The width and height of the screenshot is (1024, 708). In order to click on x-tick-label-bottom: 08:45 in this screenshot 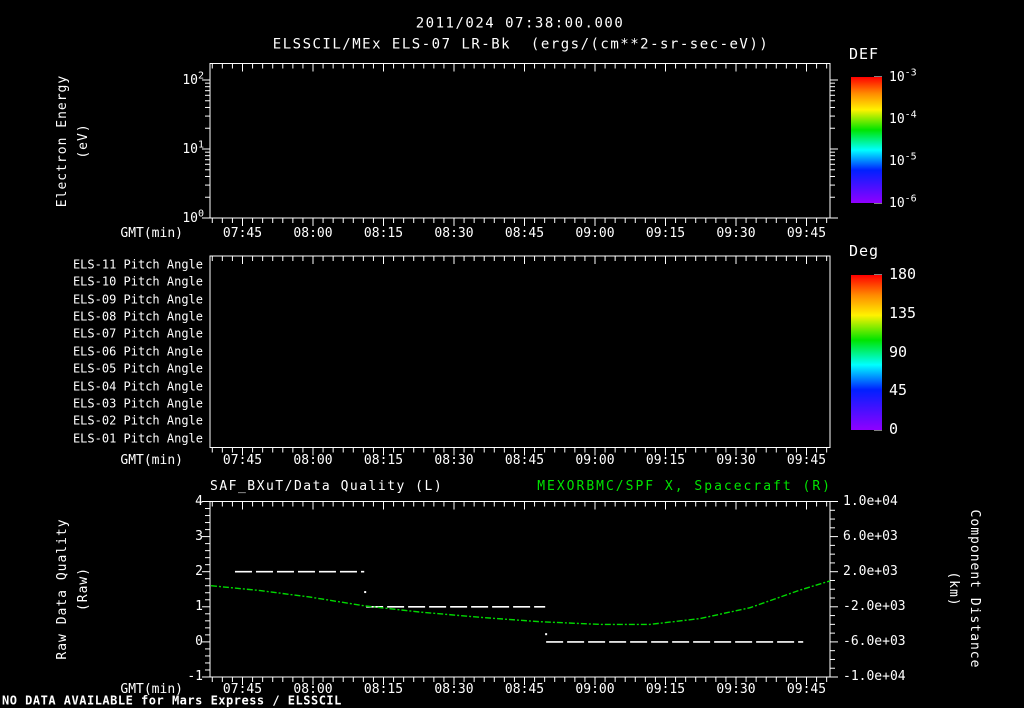, I will do `click(524, 690)`.